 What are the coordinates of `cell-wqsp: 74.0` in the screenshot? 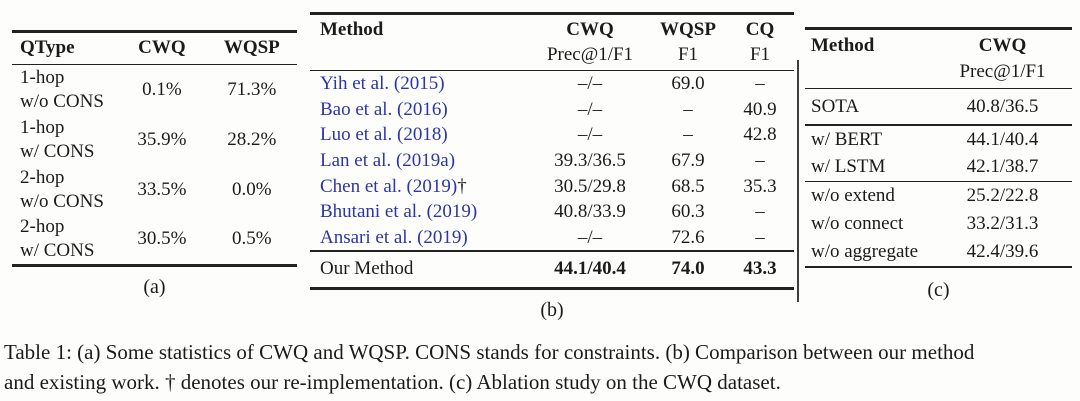 It's located at (688, 269).